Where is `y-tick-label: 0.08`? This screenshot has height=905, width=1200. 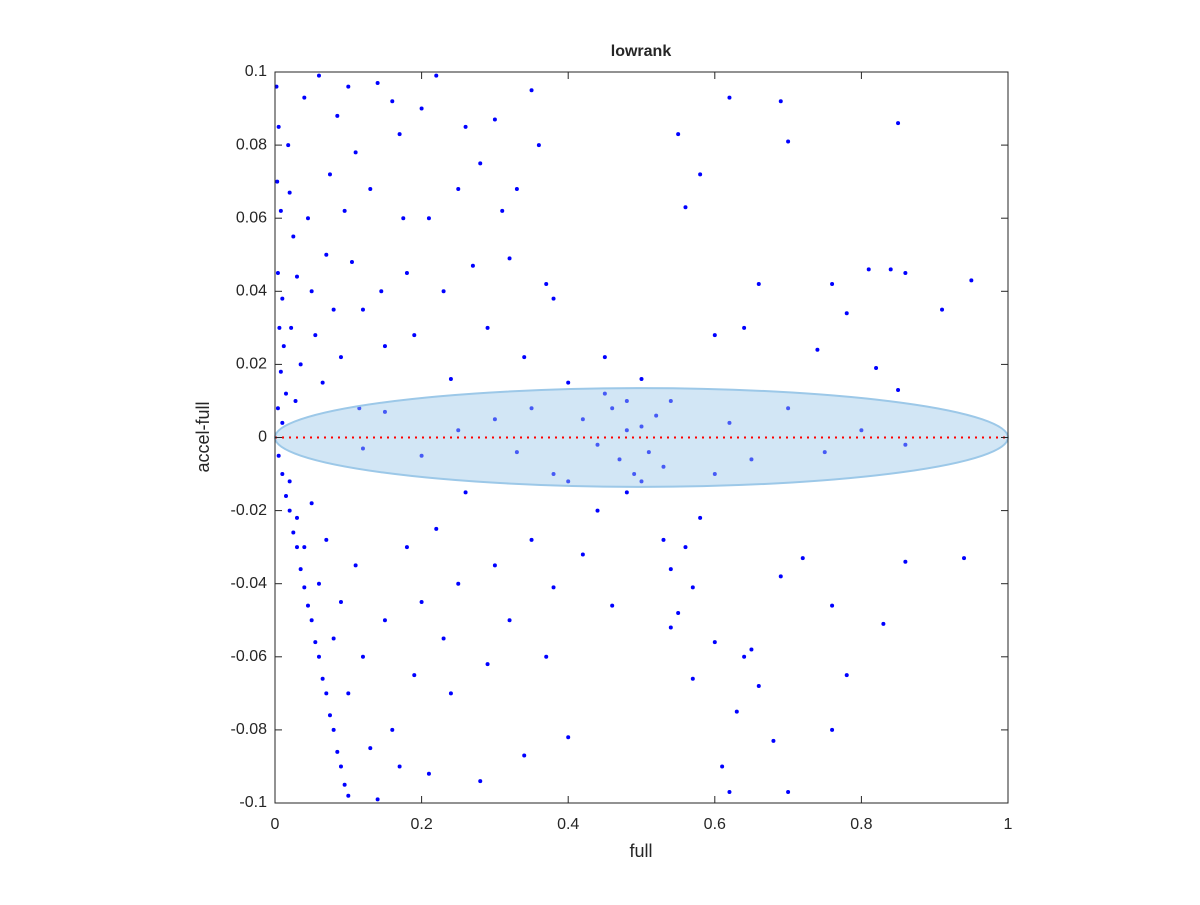 y-tick-label: 0.08 is located at coordinates (251, 144).